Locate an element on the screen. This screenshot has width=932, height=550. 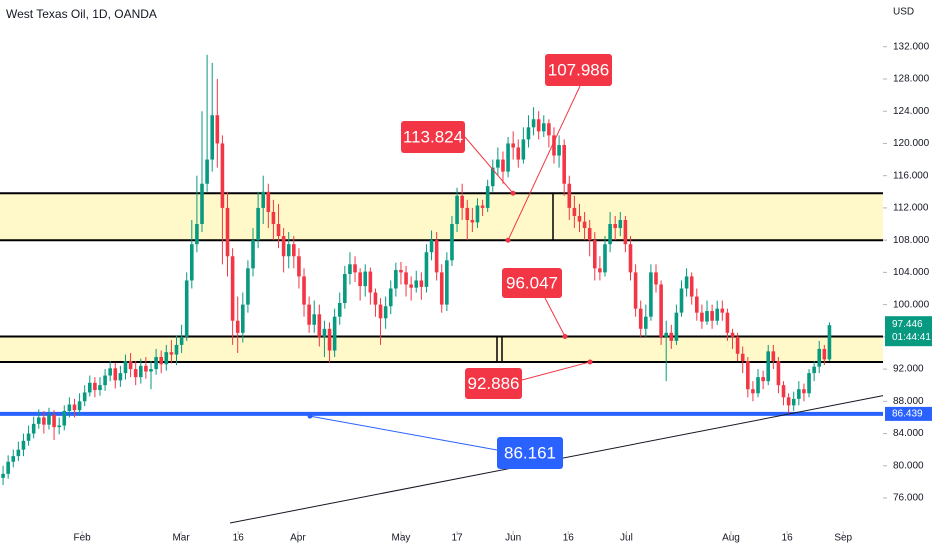
x-tick-label: Sep is located at coordinates (843, 538).